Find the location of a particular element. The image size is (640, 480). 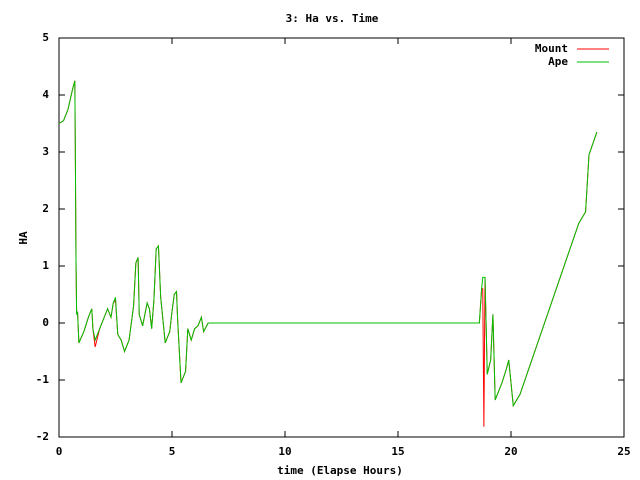

y-axis-label: HA is located at coordinates (23, 238).